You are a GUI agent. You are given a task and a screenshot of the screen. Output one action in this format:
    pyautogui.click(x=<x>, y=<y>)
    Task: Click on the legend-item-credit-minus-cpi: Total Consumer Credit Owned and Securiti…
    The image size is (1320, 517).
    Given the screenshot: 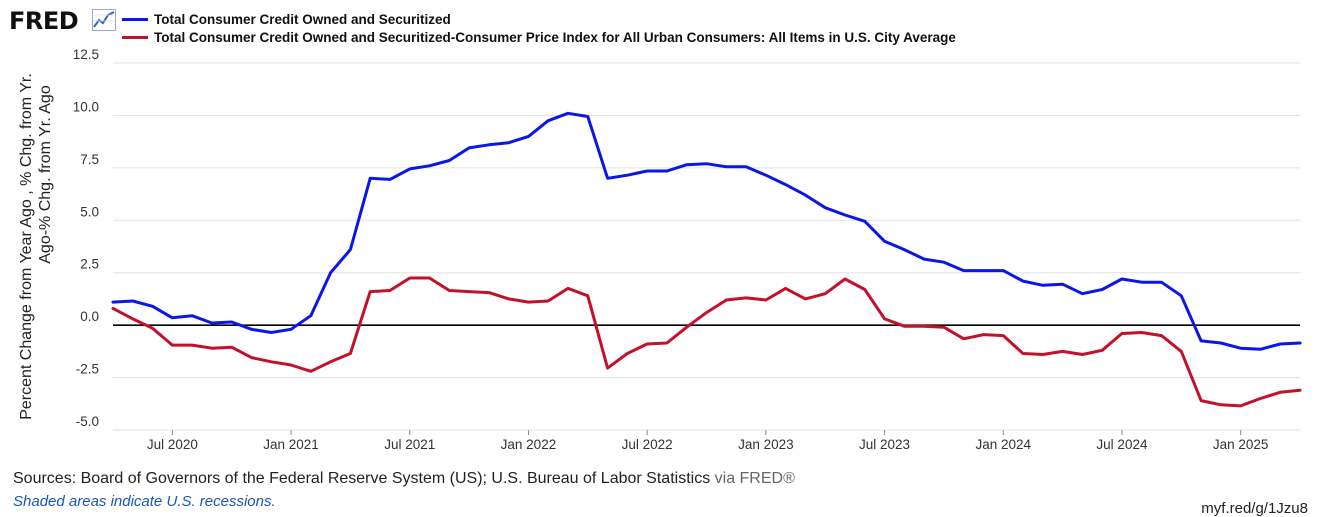 What is the action you would take?
    pyautogui.click(x=539, y=37)
    